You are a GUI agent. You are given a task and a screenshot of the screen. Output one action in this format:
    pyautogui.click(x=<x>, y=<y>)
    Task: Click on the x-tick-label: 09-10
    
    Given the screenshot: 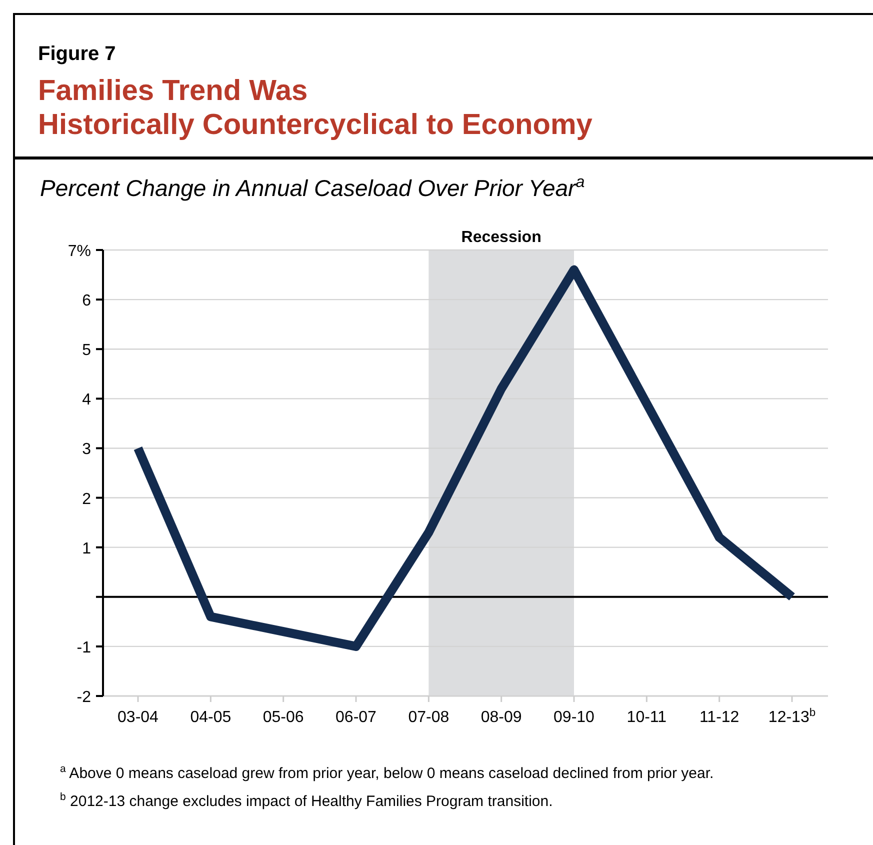 What is the action you would take?
    pyautogui.click(x=574, y=717)
    